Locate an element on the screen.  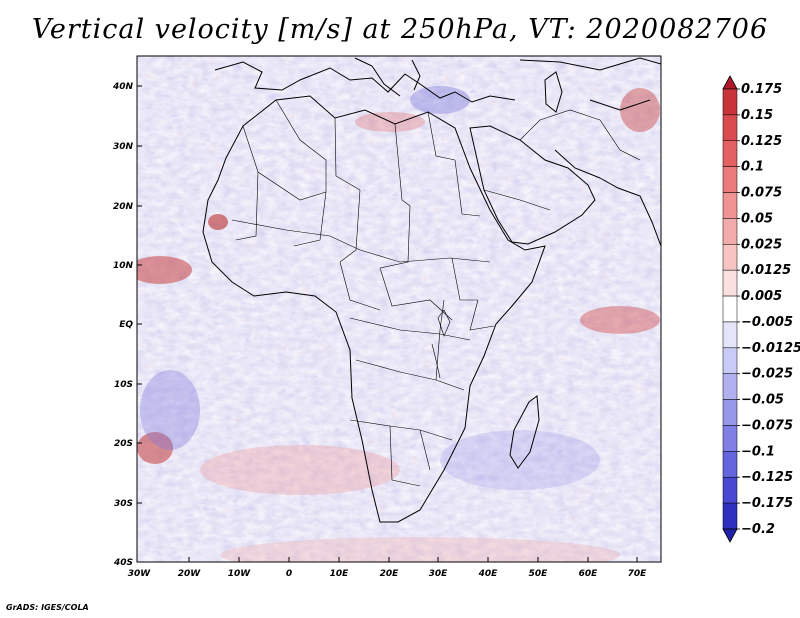
lat-label: 20S is located at coordinates (123, 444).